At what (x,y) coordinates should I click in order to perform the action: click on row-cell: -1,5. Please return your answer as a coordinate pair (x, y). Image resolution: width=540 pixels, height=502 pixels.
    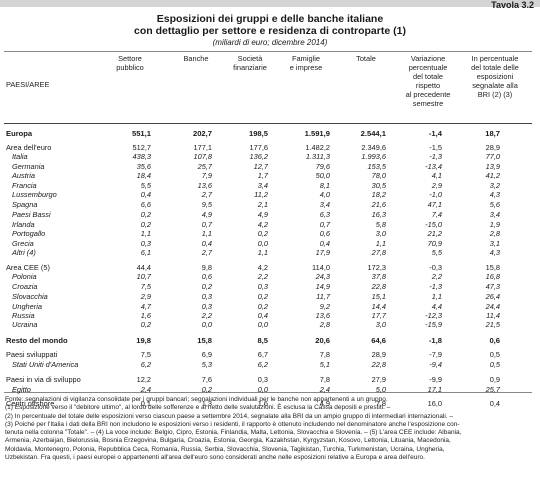
    Looking at the image, I should click on (435, 147).